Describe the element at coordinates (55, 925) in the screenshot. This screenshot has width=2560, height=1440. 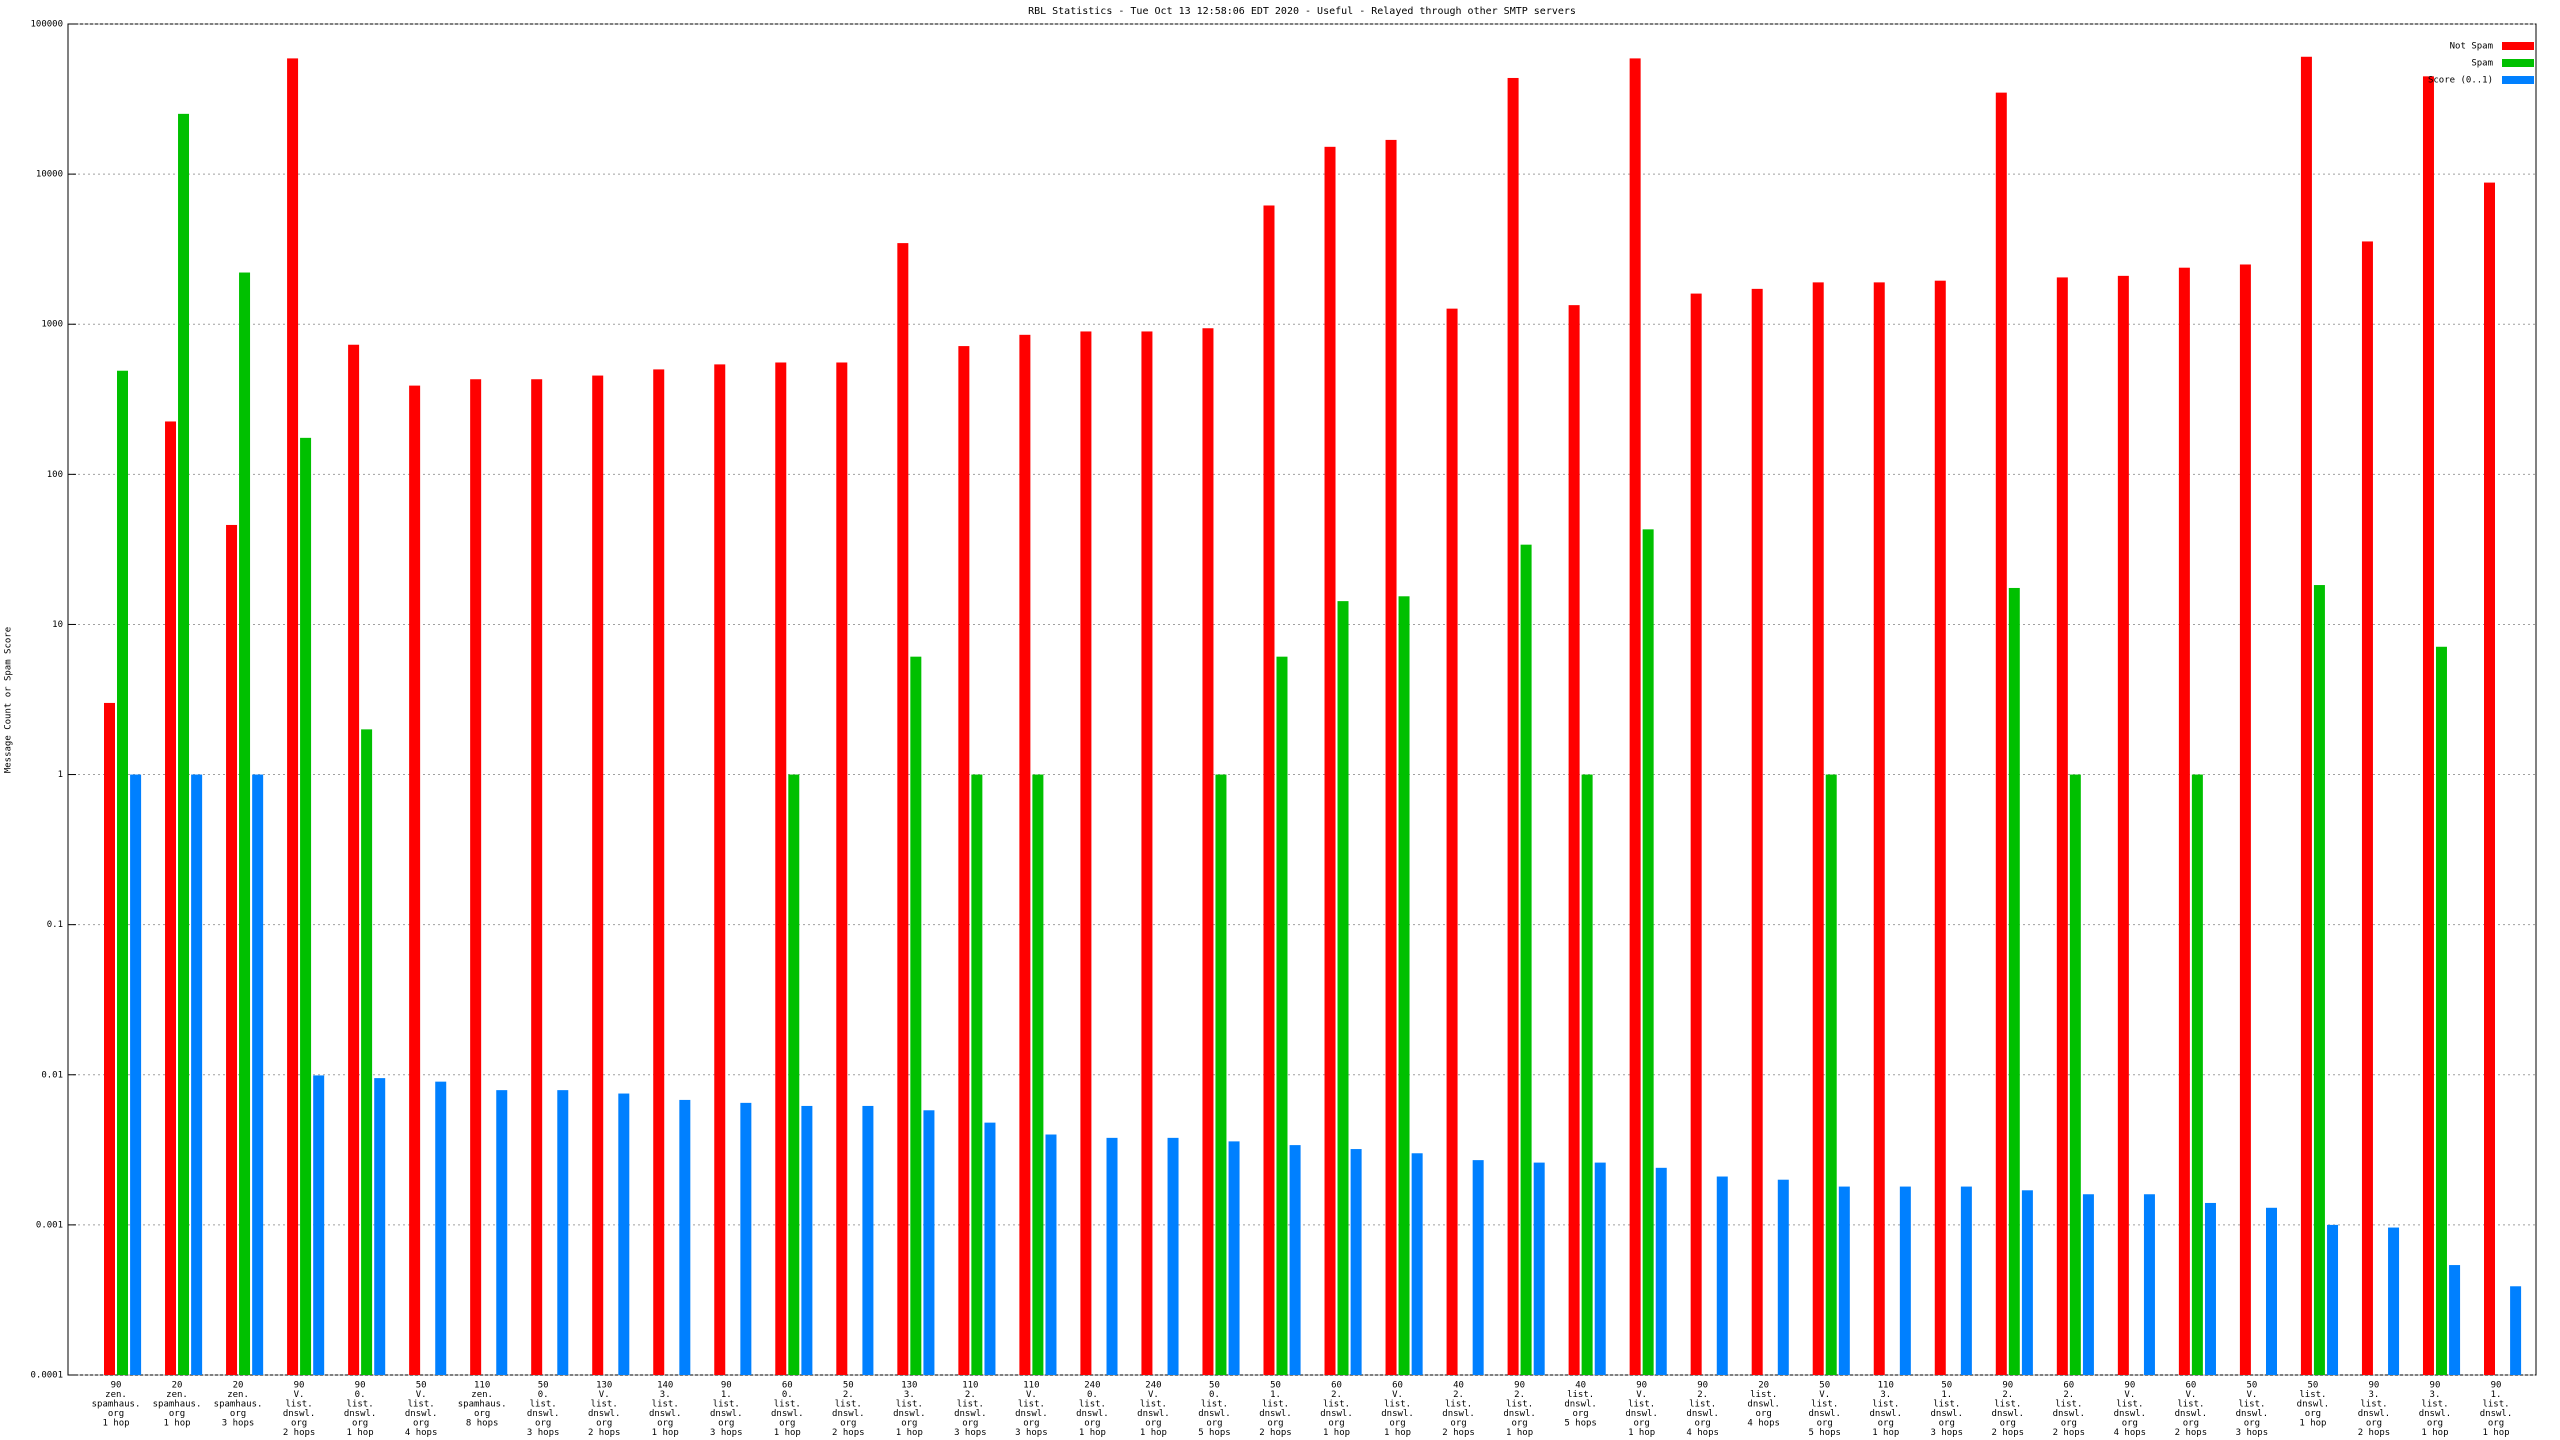
I see `y-tick-label: 0.1` at that location.